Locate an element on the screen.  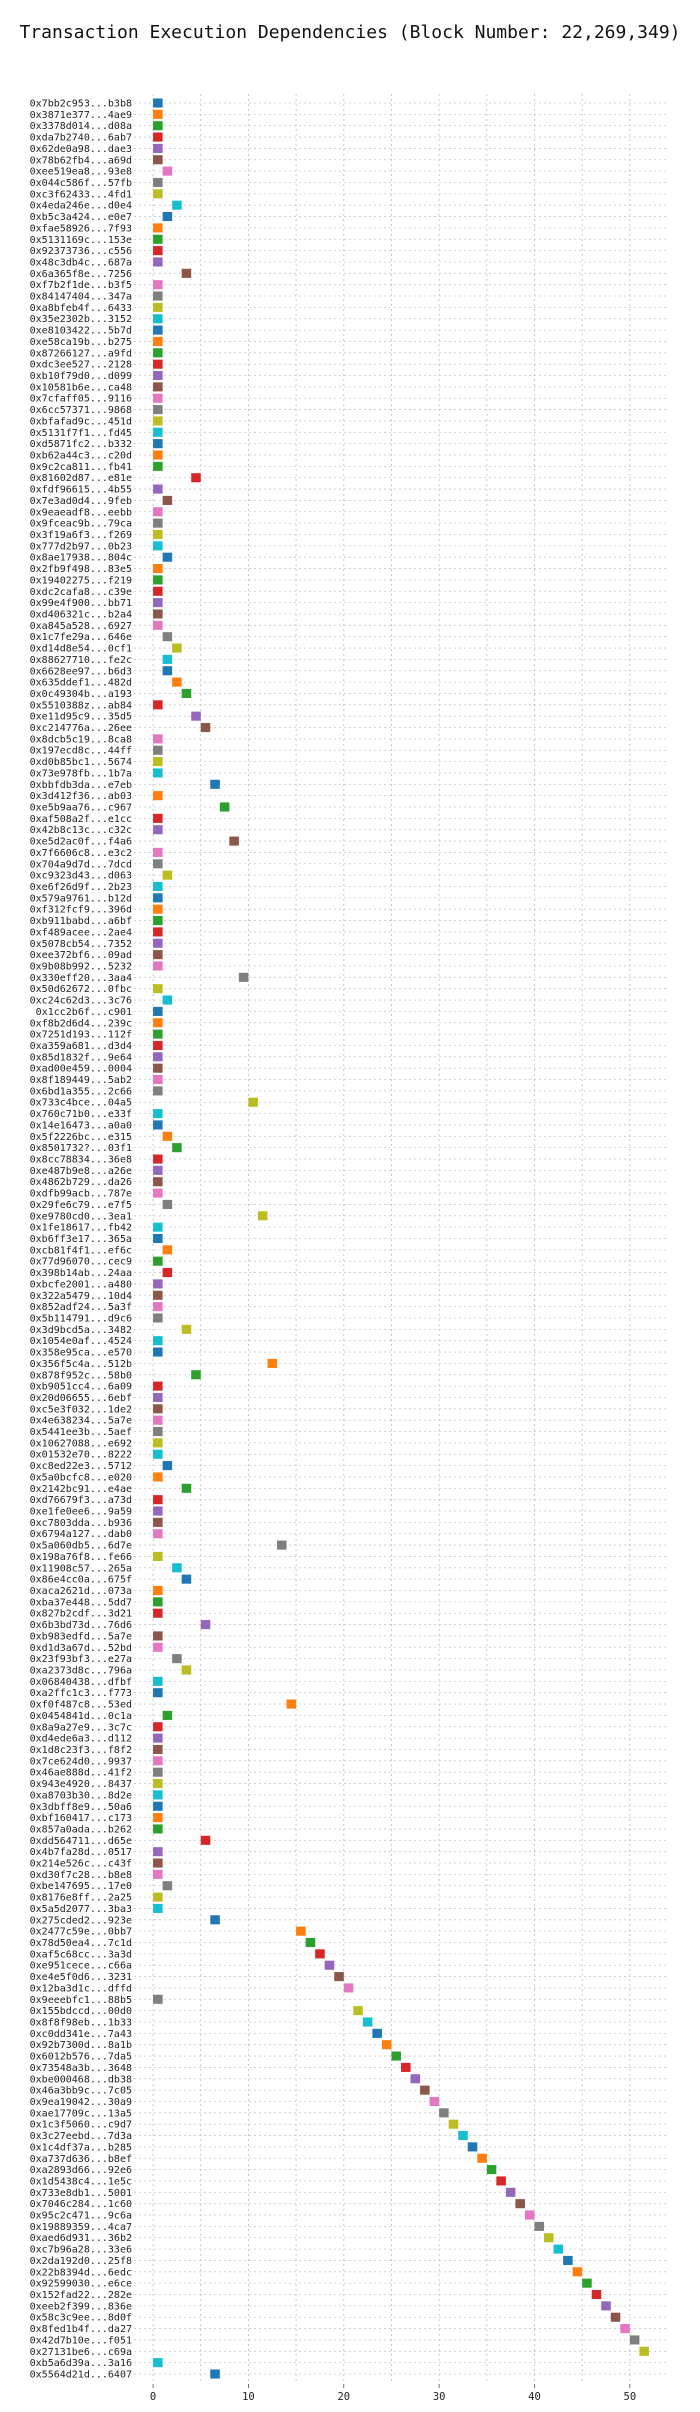
y-tick-label: 0xb6ff3e17...365a is located at coordinates (81, 1239).